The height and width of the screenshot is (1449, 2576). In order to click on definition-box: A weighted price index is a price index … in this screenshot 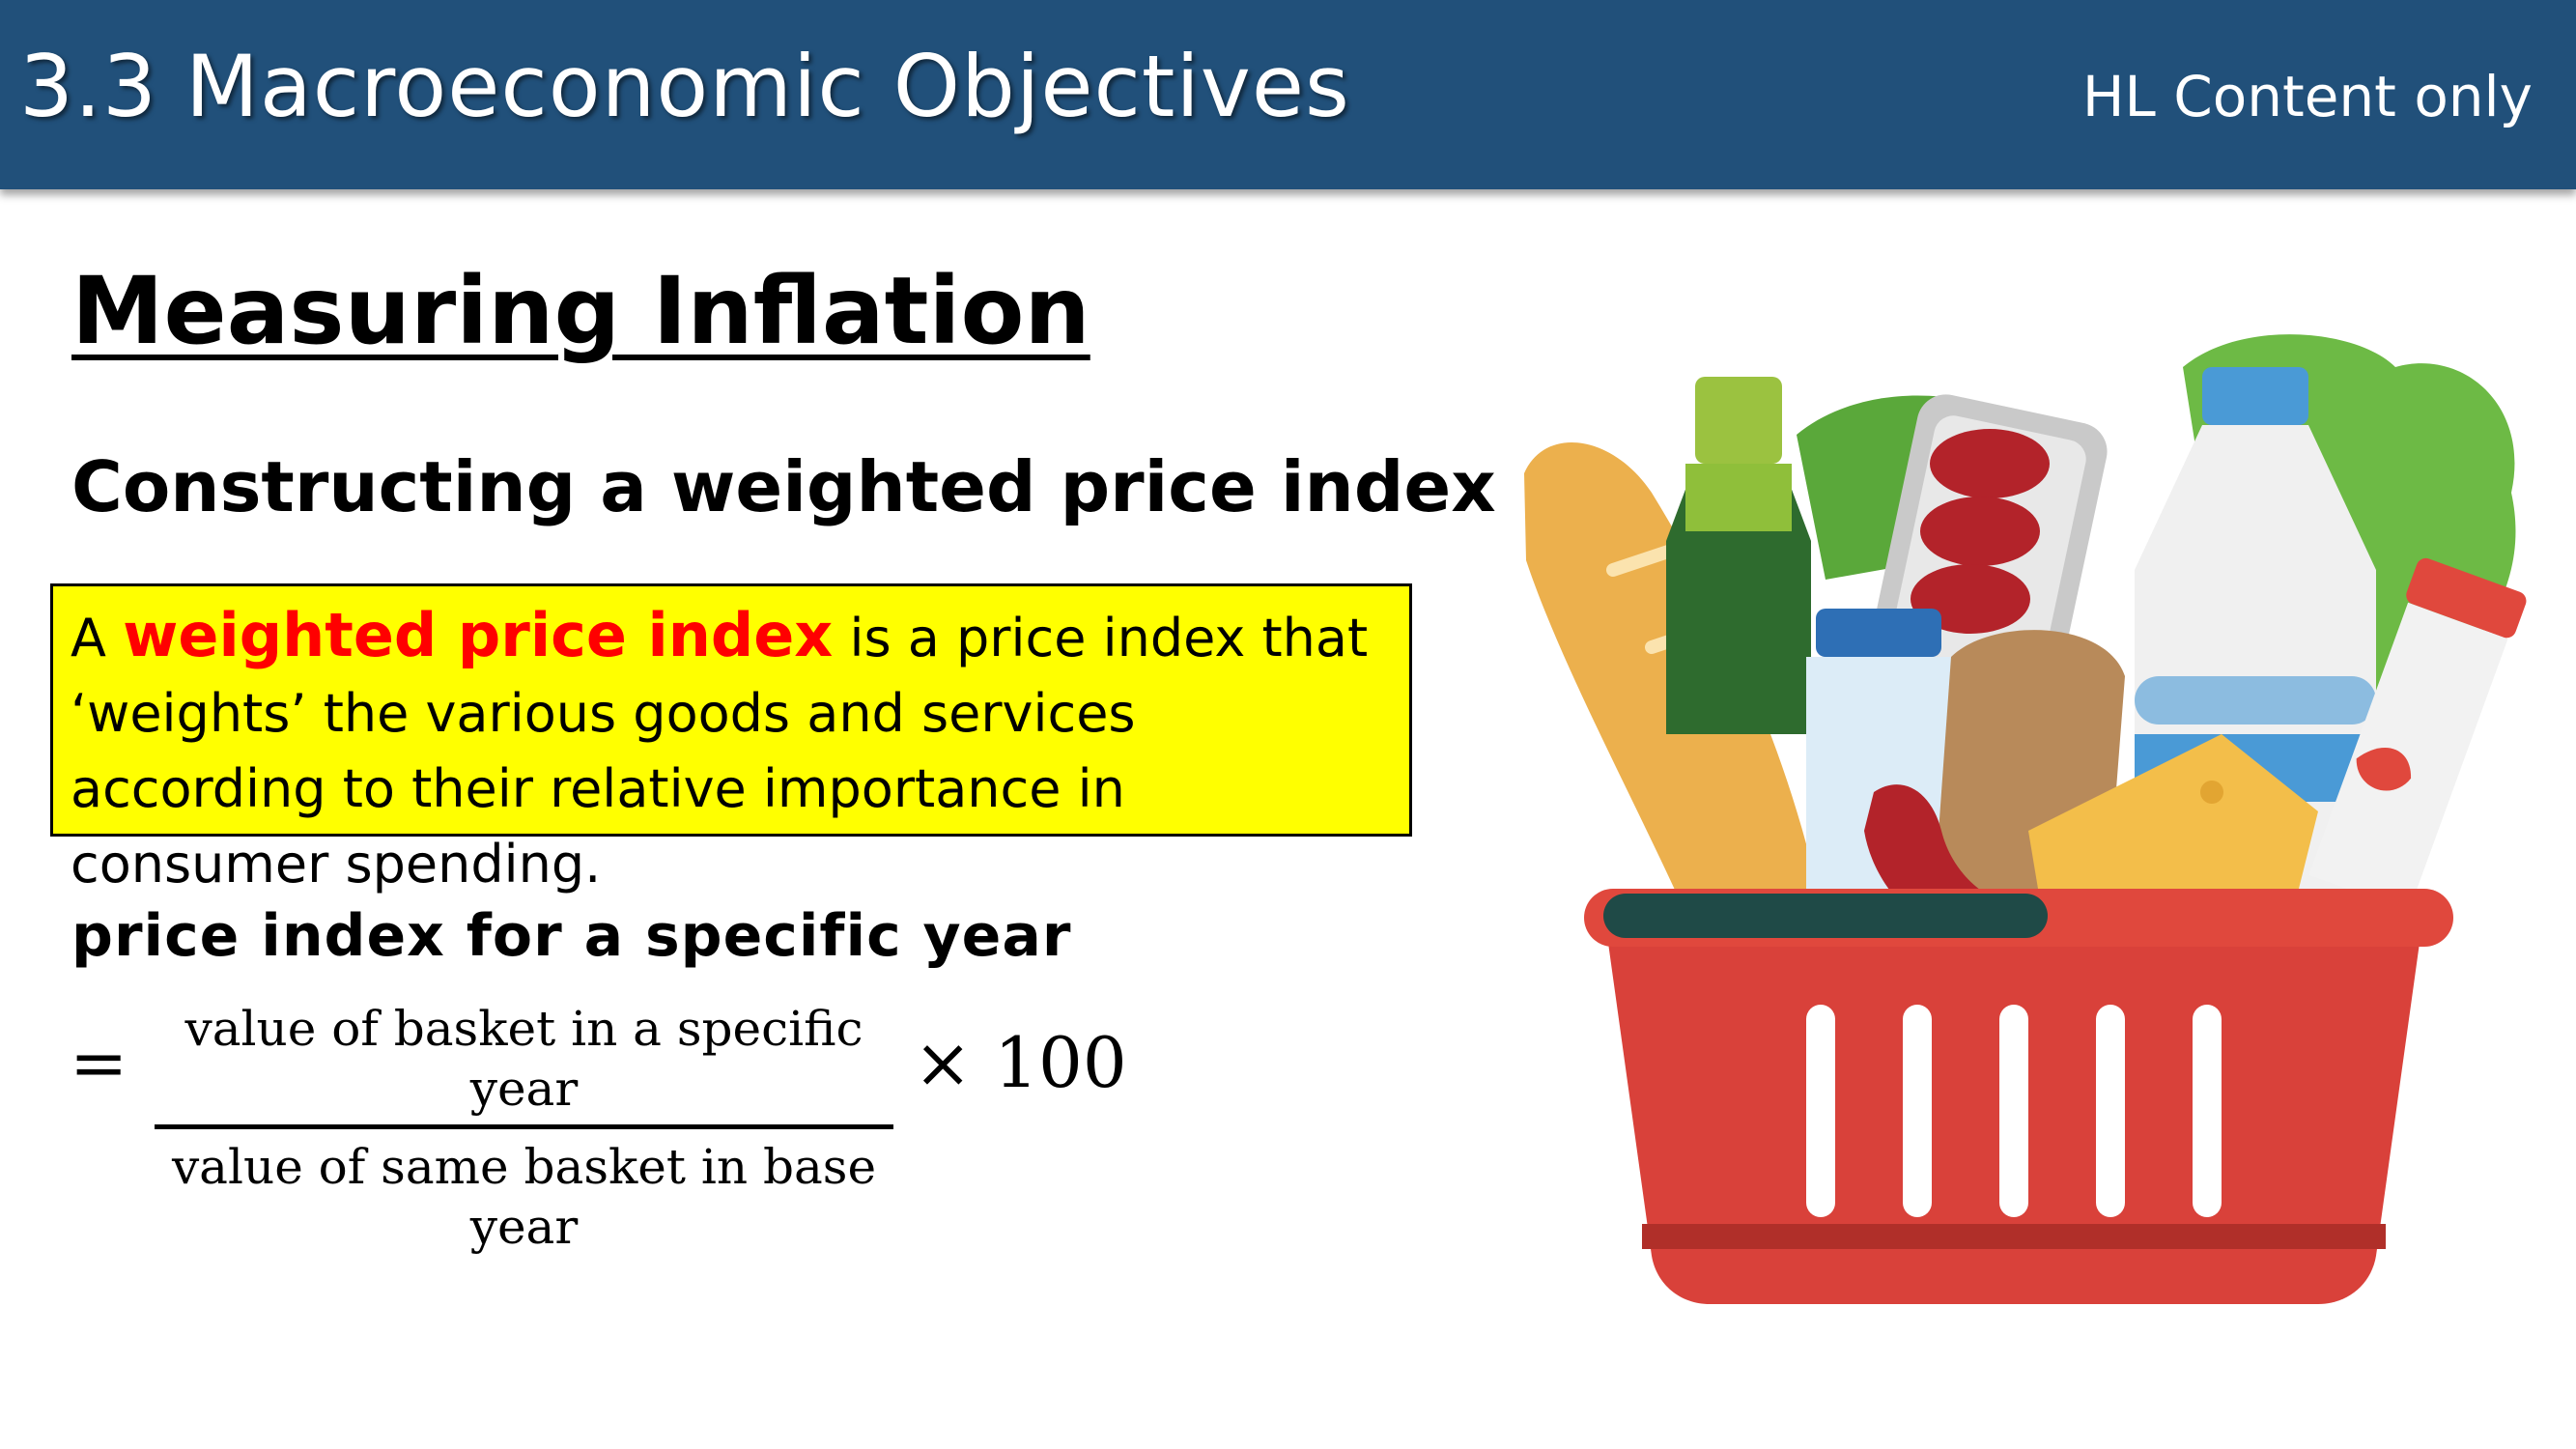, I will do `click(731, 739)`.